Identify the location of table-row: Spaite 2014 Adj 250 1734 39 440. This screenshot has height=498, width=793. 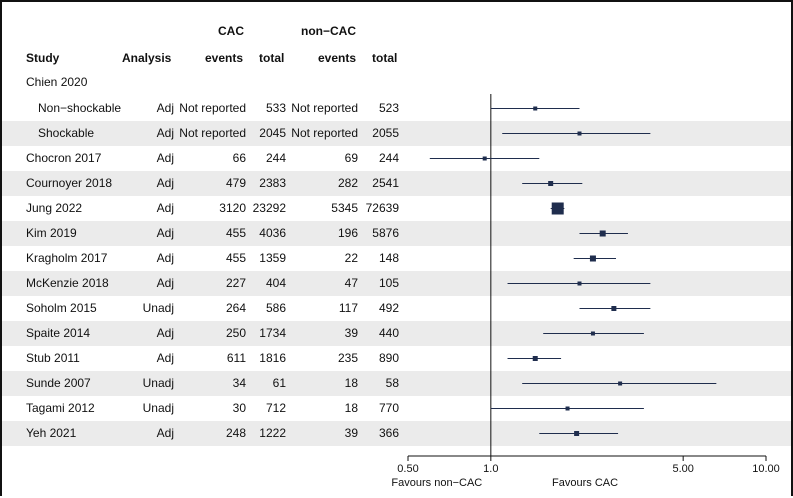
(396, 333).